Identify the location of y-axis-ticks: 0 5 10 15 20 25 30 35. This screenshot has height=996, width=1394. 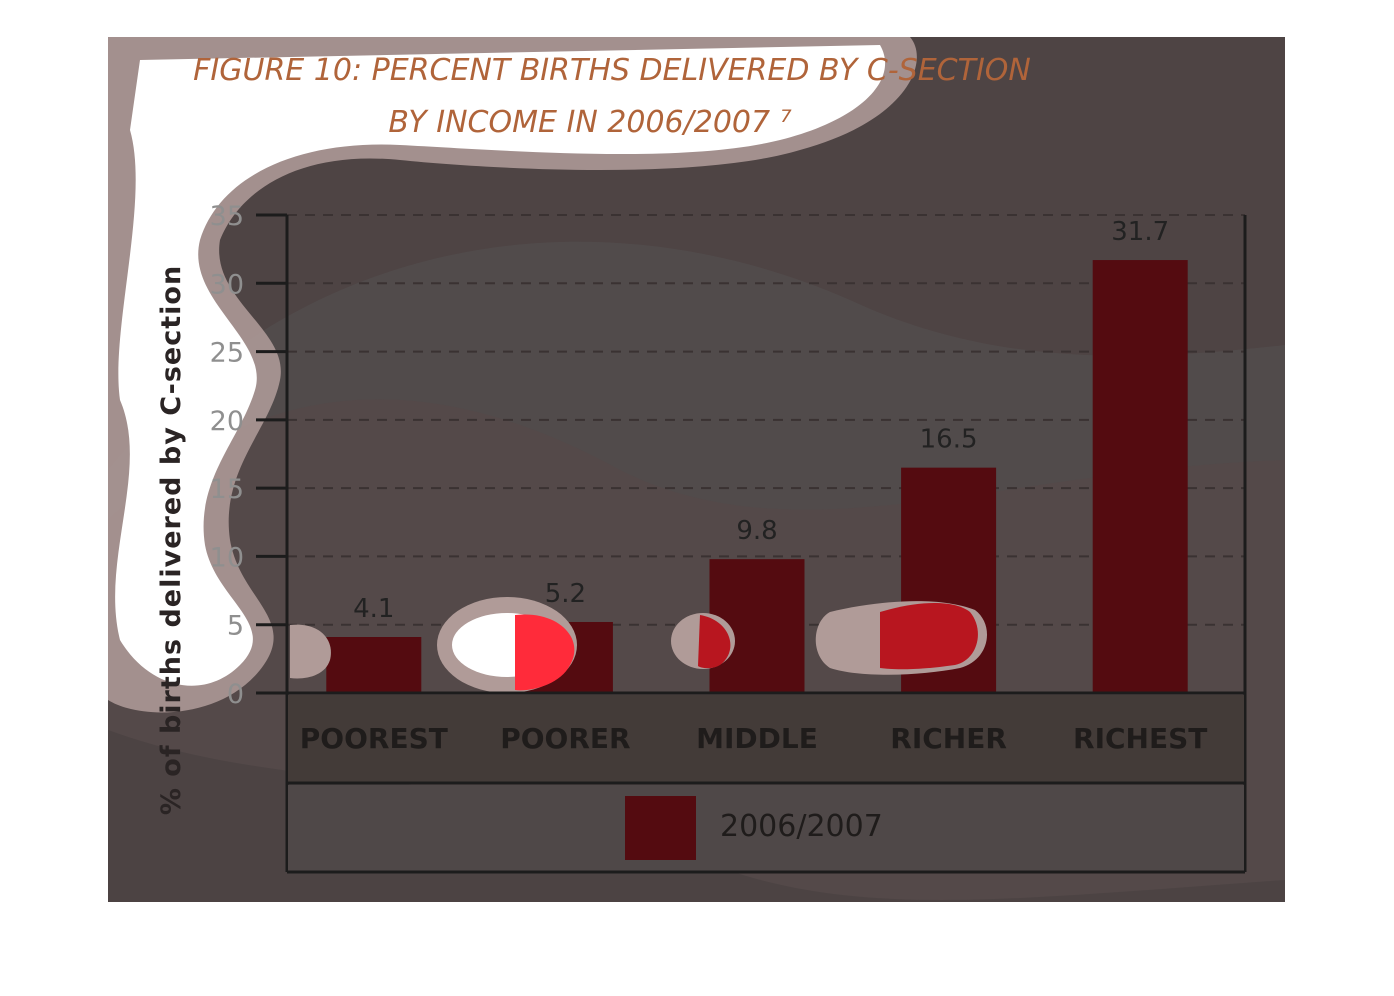
(248, 455).